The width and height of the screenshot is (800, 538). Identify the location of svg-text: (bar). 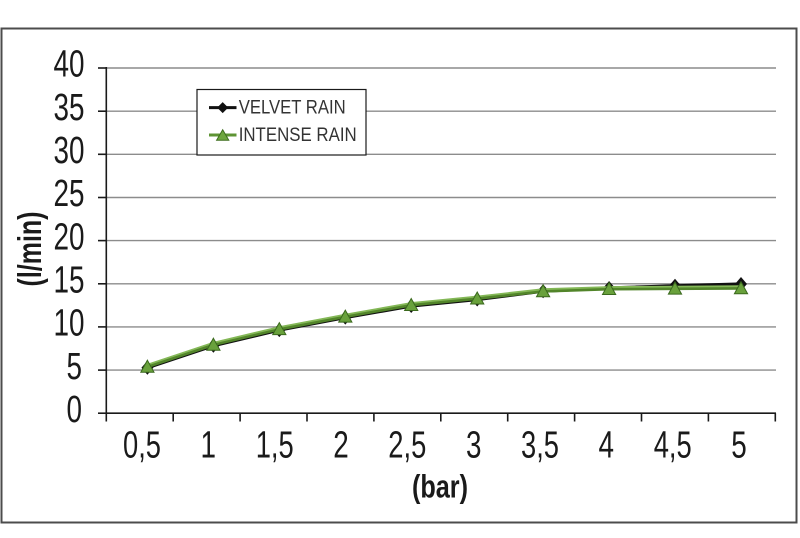
(440, 487).